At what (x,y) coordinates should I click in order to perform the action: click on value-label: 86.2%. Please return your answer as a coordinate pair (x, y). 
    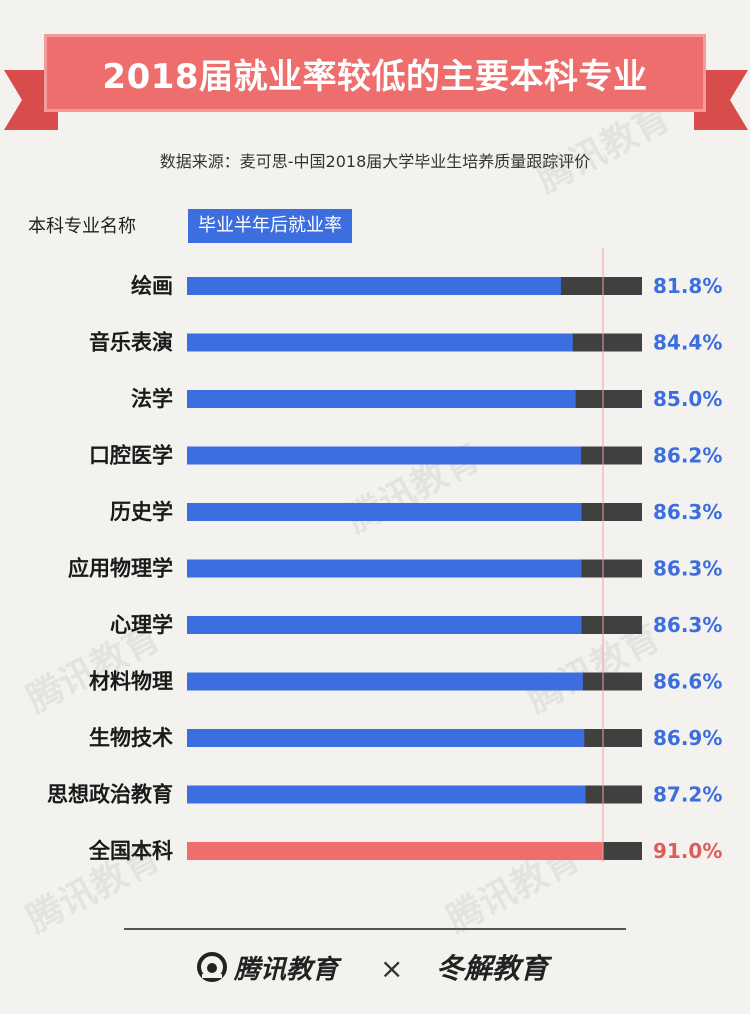
    Looking at the image, I should click on (687, 456).